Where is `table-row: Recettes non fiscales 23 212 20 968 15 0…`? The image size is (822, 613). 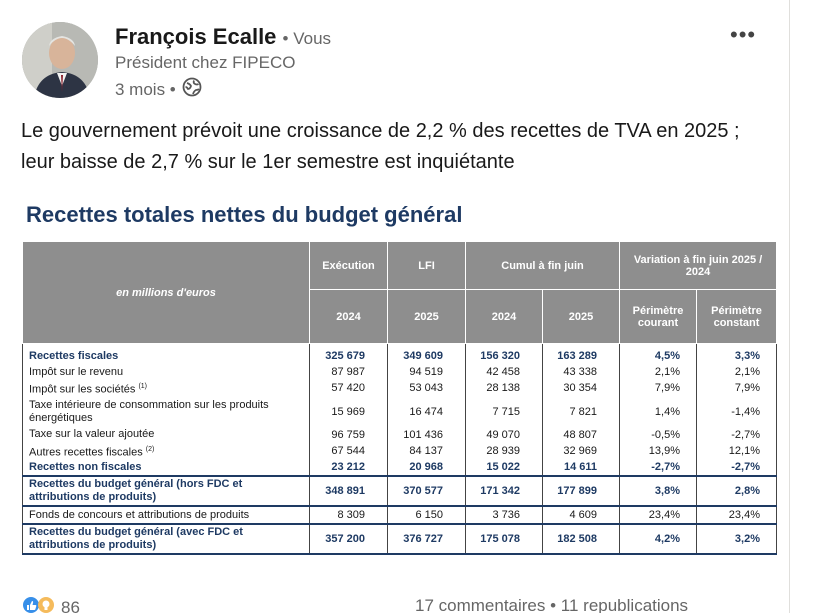
table-row: Recettes non fiscales 23 212 20 968 15 0… is located at coordinates (399, 468).